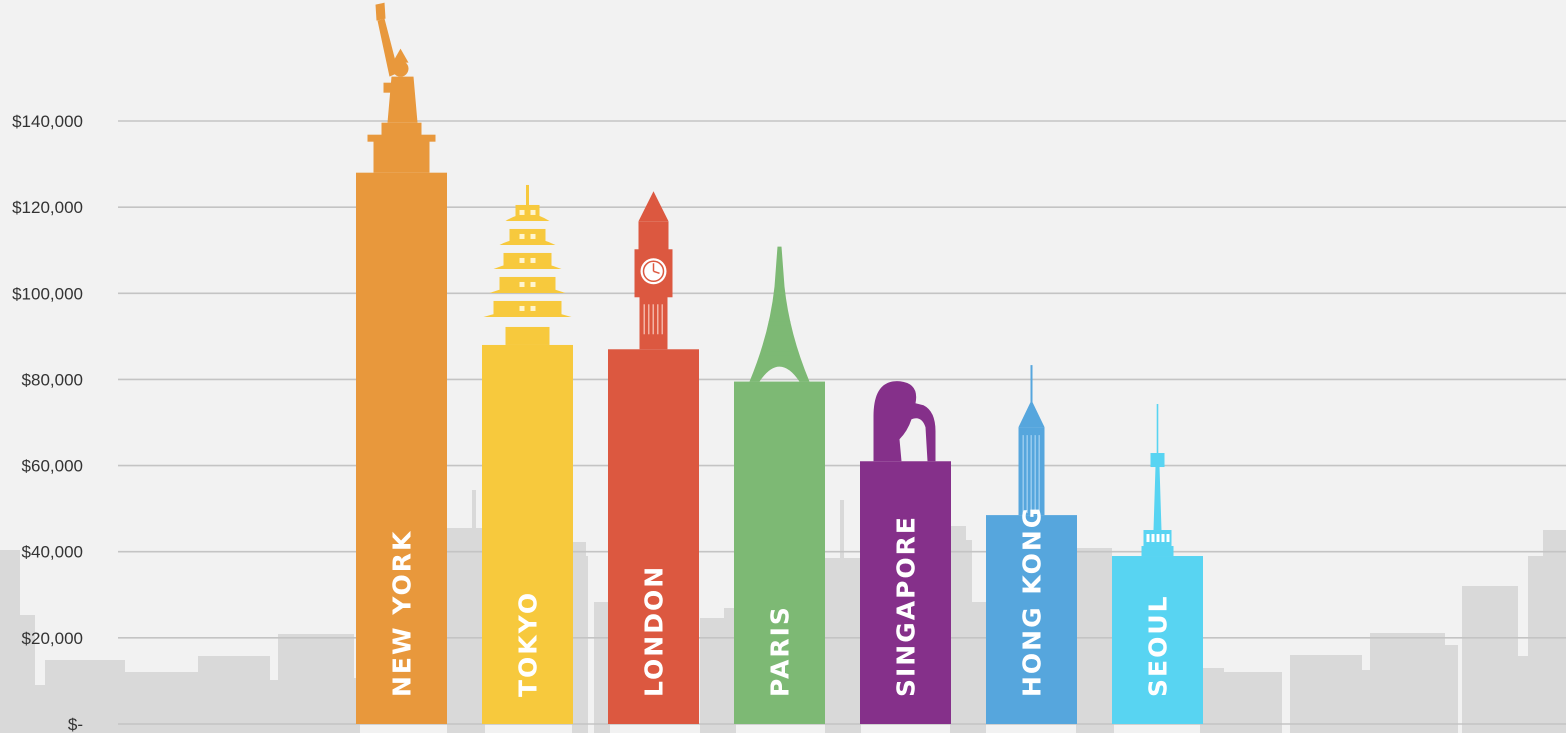  I want to click on y-tick-label: $40,000, so click(52, 552).